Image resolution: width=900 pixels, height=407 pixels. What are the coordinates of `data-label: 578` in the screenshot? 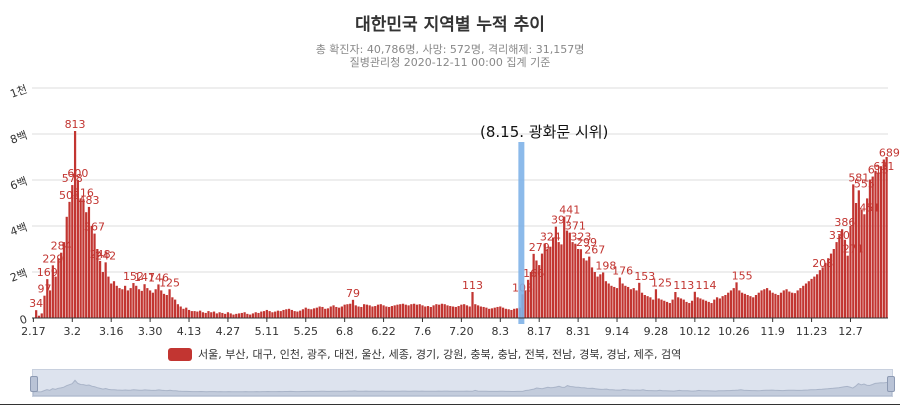 It's located at (72, 178).